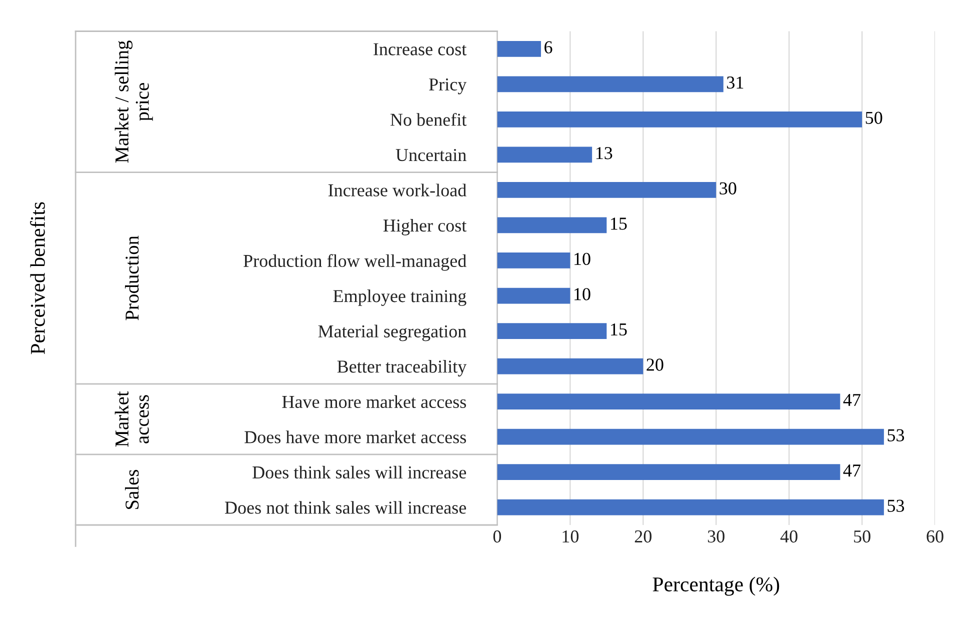 This screenshot has height=625, width=958. What do you see at coordinates (392, 333) in the screenshot?
I see `y-tick-label: Material segregation` at bounding box center [392, 333].